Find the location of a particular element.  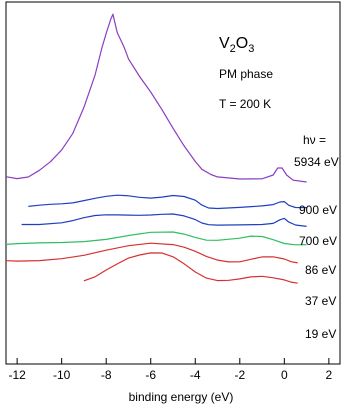

temperature-annotation: T = 200 K is located at coordinates (245, 104).